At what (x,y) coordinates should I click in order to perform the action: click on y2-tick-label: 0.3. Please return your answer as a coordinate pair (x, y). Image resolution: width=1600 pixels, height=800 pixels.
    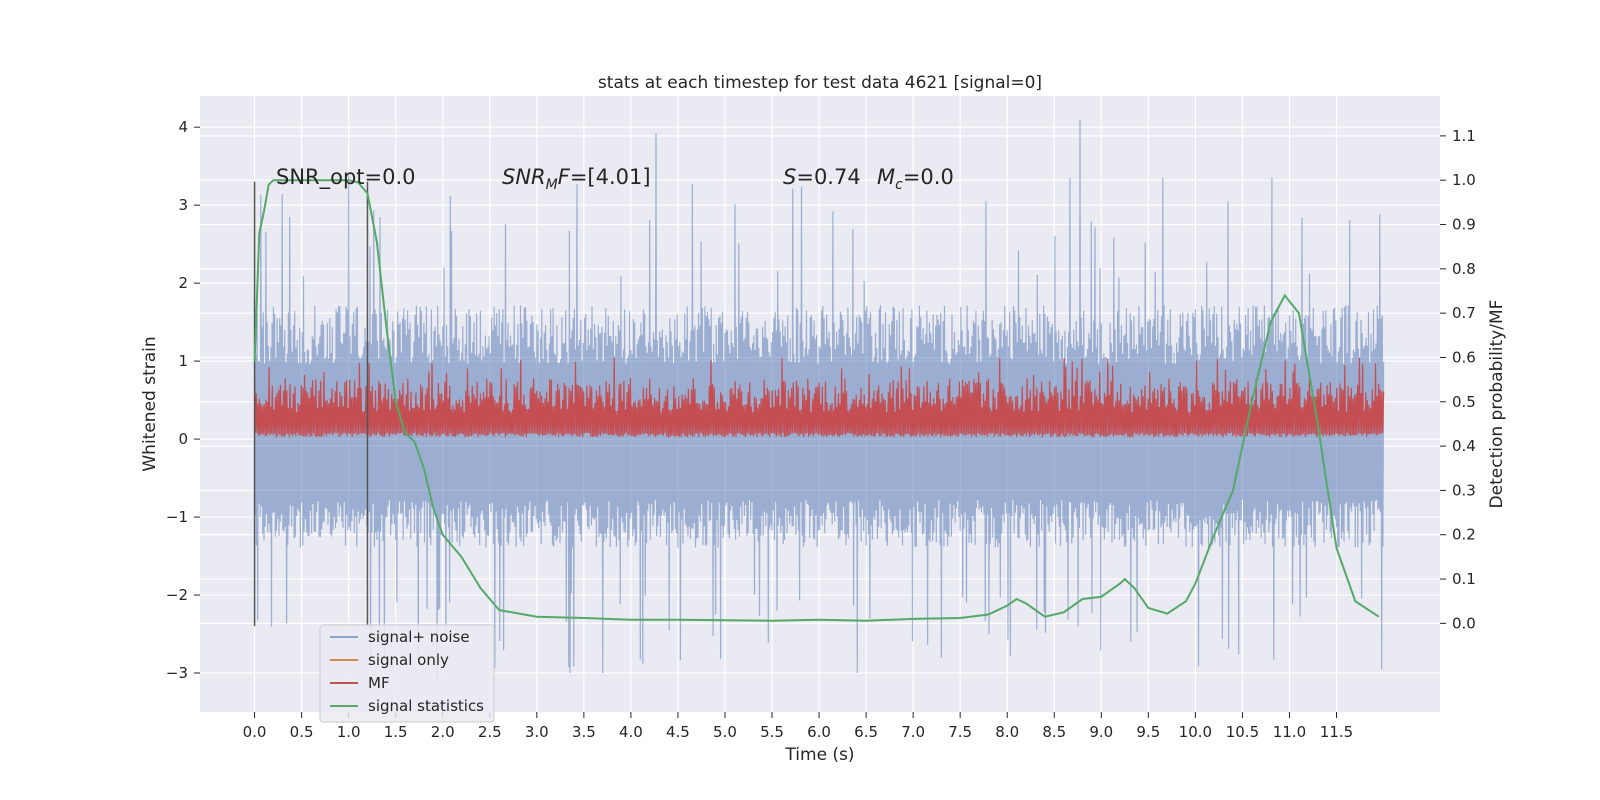
    Looking at the image, I should click on (1464, 490).